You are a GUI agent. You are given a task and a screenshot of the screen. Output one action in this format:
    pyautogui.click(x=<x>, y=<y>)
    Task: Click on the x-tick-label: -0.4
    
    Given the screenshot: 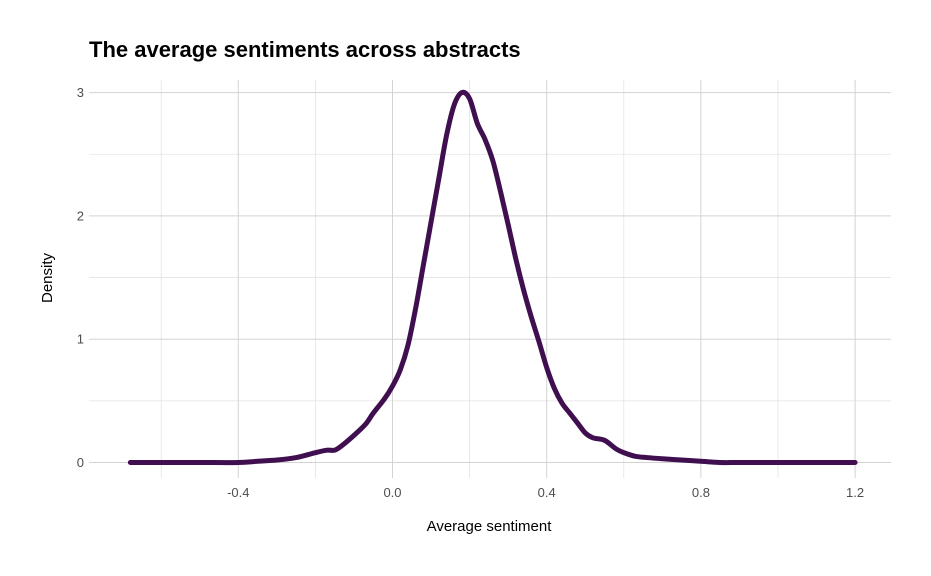 What is the action you would take?
    pyautogui.click(x=238, y=492)
    